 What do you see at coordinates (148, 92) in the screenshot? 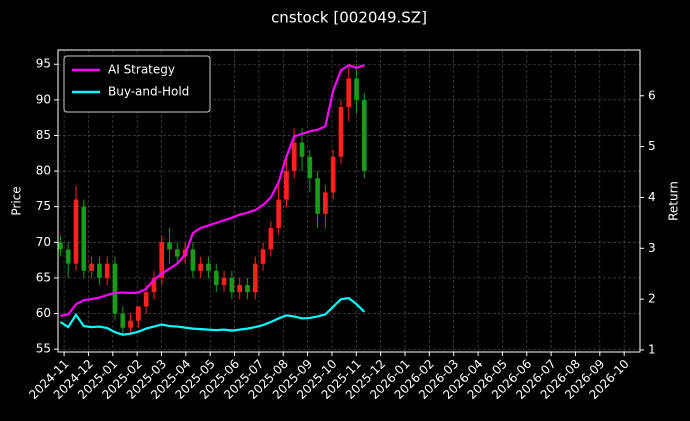
I see `legend-label: Buy-and-Hold` at bounding box center [148, 92].